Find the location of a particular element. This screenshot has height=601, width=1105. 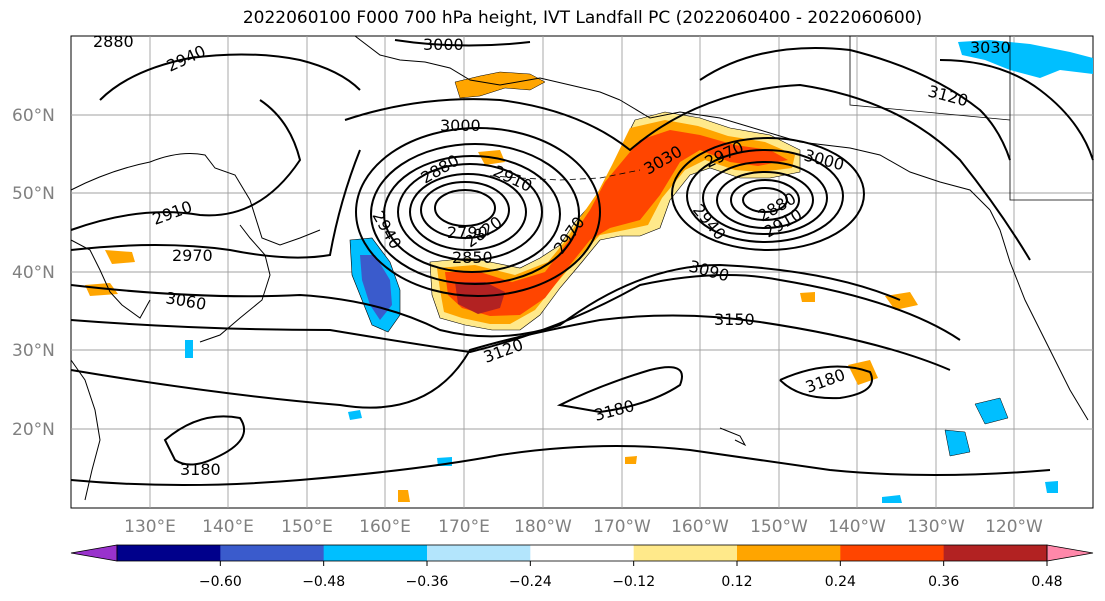

latitude-labels: 60°N 50°N 40°N 30°N 20°N is located at coordinates (33, 273).